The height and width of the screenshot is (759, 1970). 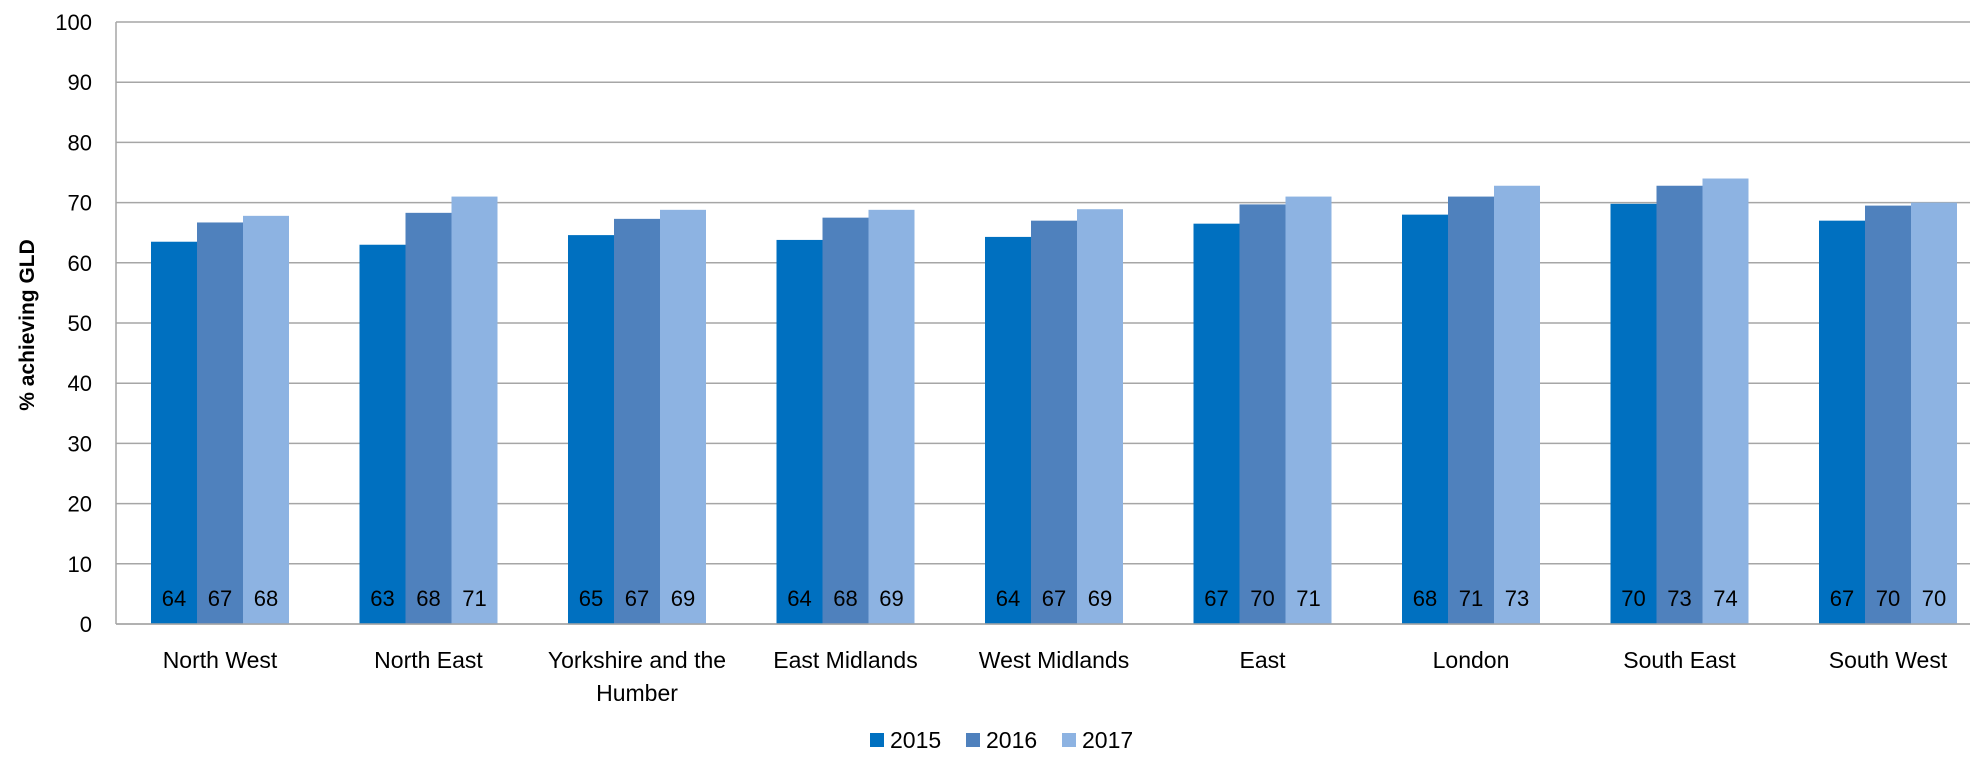 I want to click on y-axis-label: % achieving GLD, so click(x=27, y=325).